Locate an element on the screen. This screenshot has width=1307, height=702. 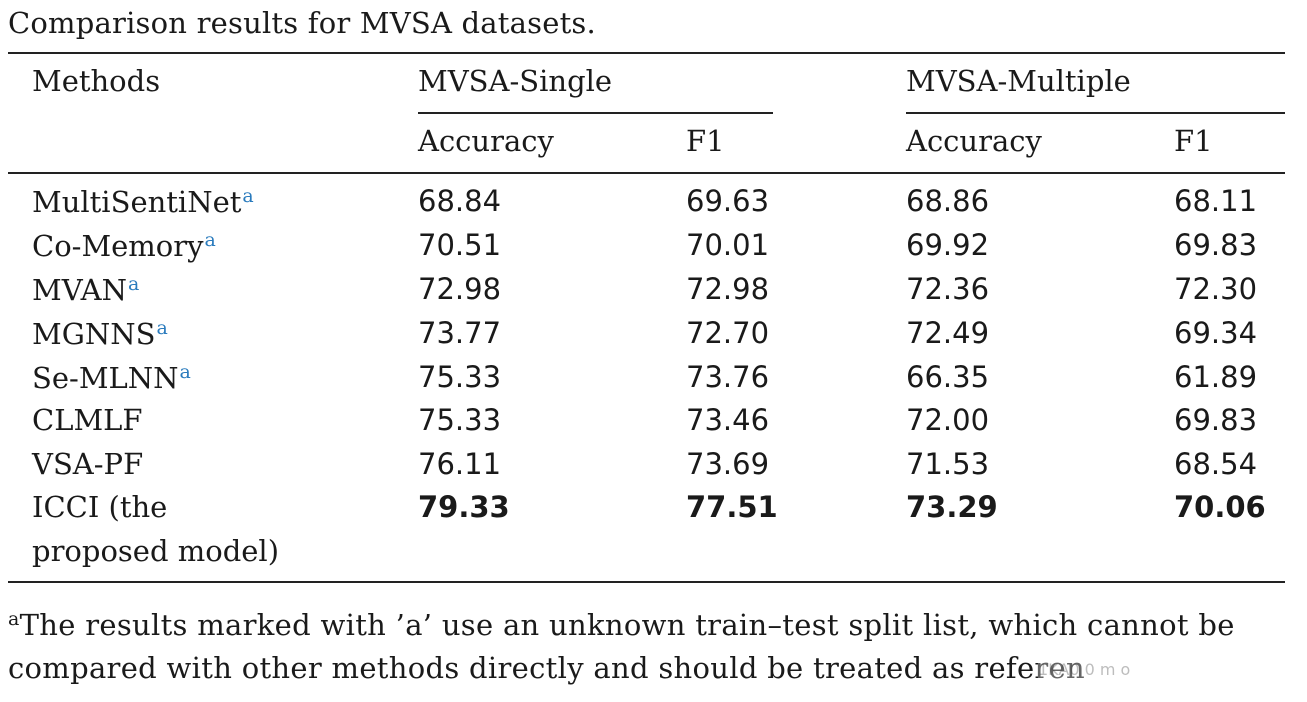
top-rule is located at coordinates (646, 53).